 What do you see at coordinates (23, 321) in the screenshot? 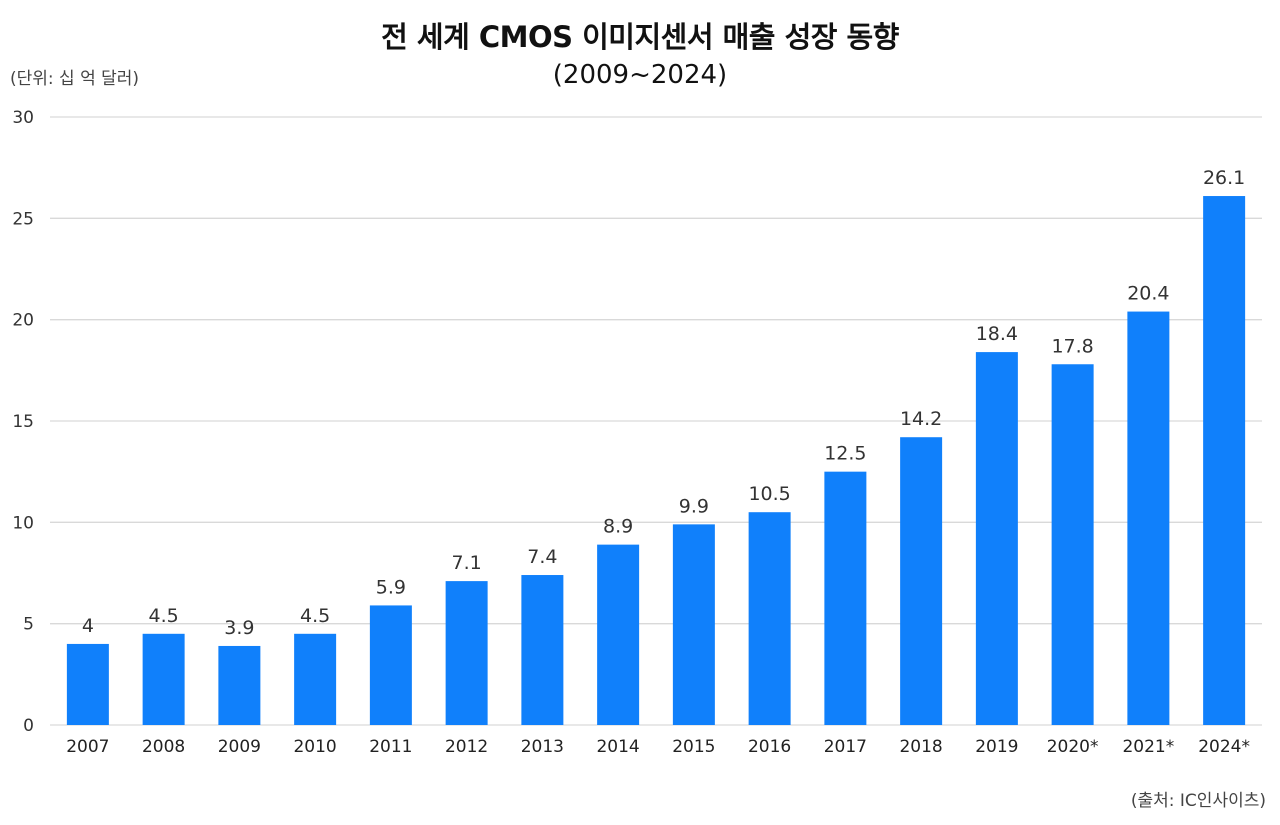
I see `y-tick-label: 20` at bounding box center [23, 321].